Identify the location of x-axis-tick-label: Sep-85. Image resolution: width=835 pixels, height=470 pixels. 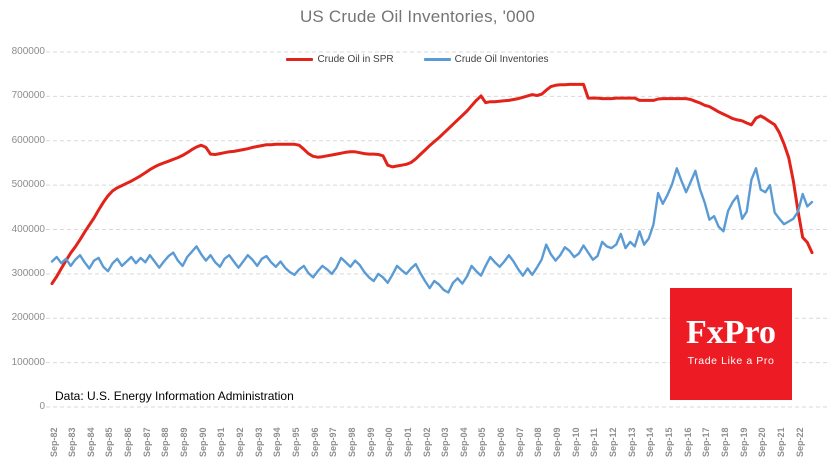
(109, 442).